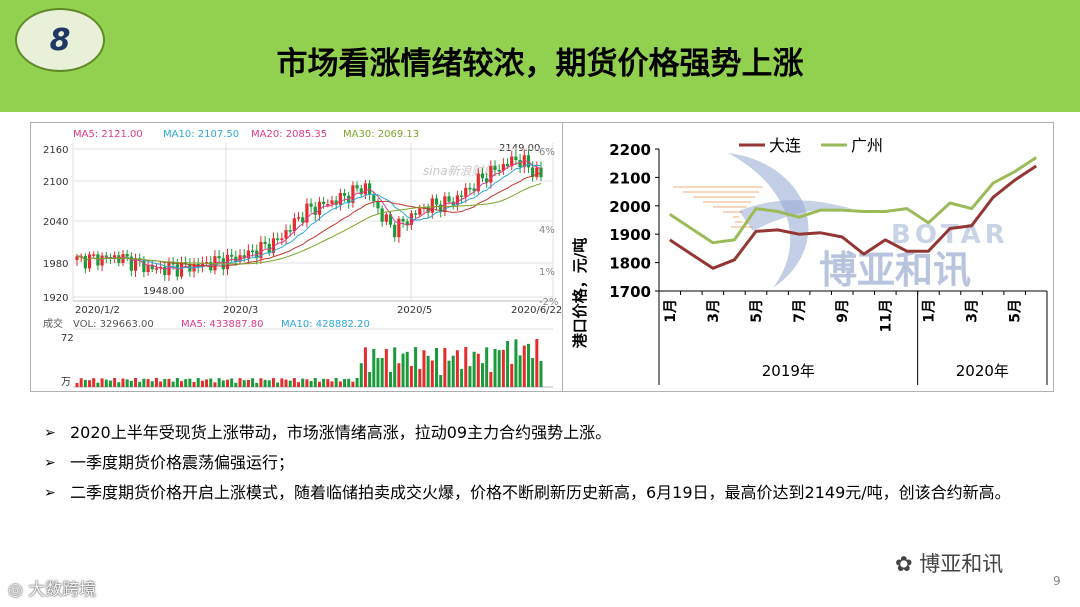 This screenshot has height=607, width=1080. What do you see at coordinates (785, 145) in the screenshot?
I see `legend-label: 大连` at bounding box center [785, 145].